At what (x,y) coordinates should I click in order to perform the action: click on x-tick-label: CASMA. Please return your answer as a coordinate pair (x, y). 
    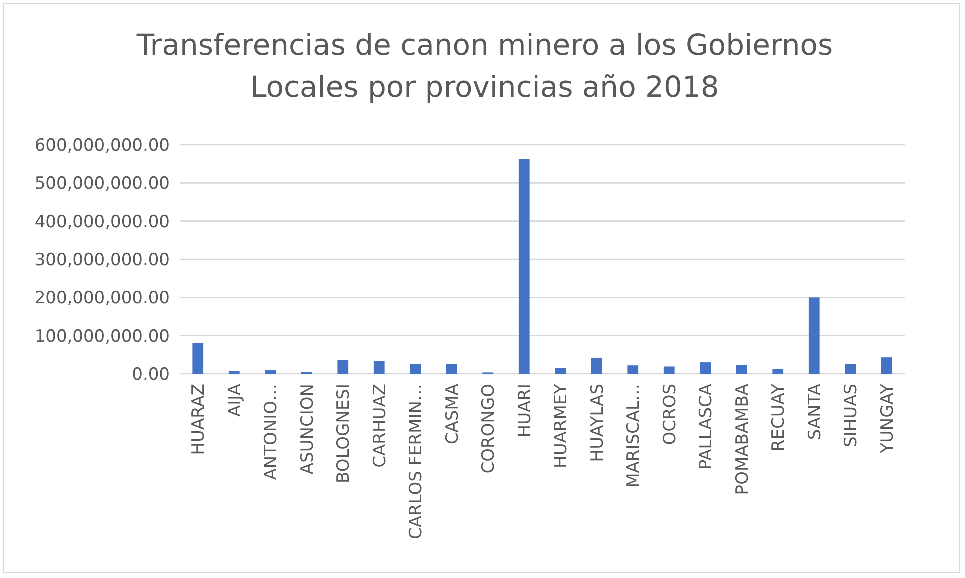
    Looking at the image, I should click on (452, 414).